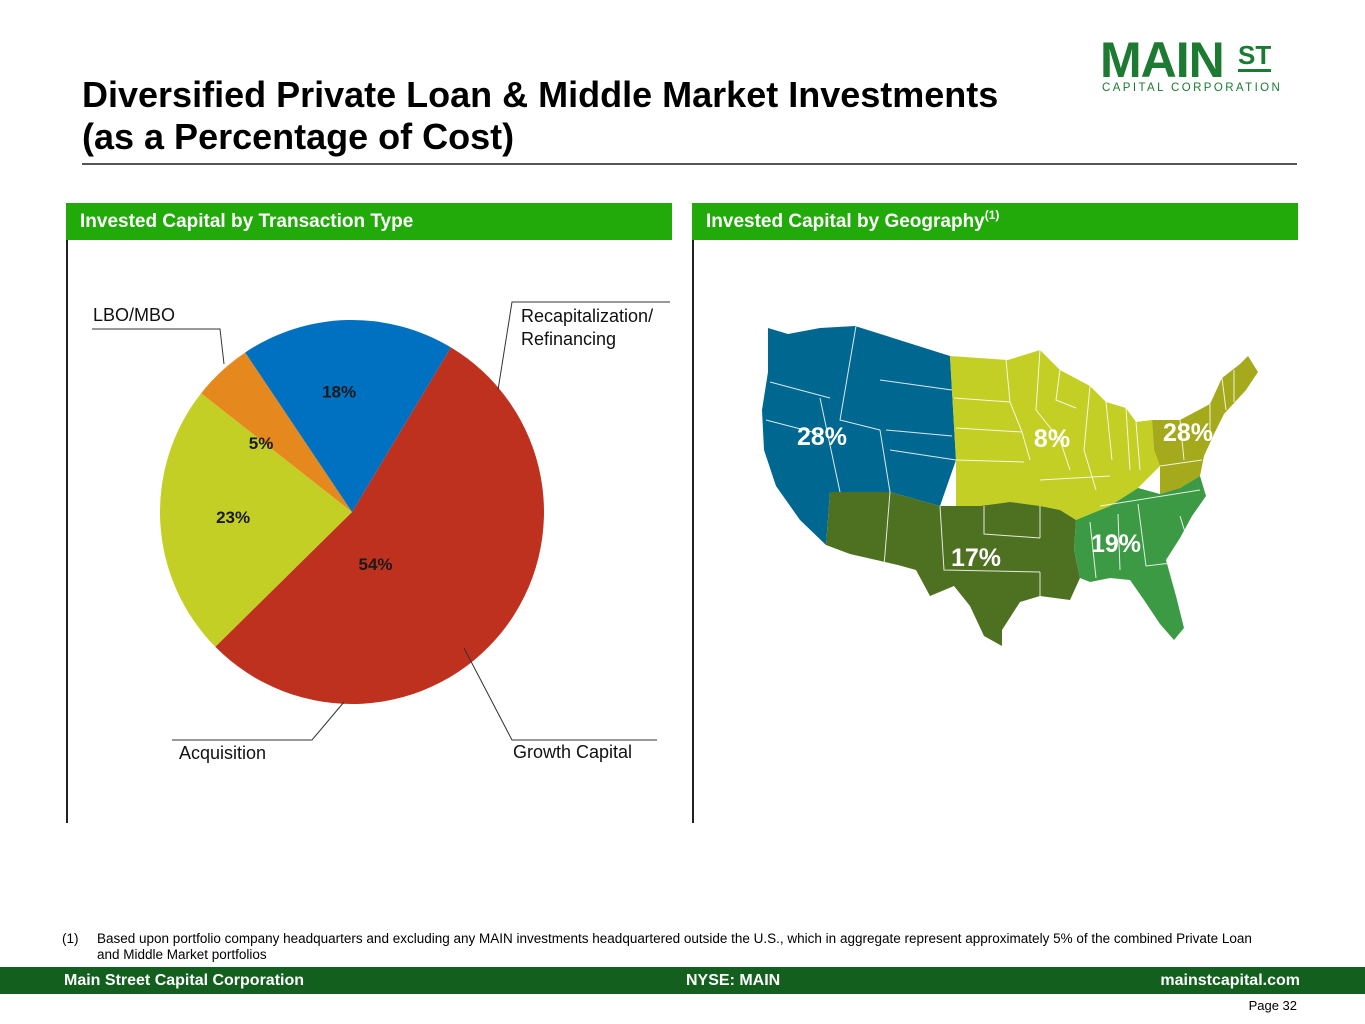  I want to click on geography-map: 28% 8% 28% 17% 19%, so click(1010, 485).